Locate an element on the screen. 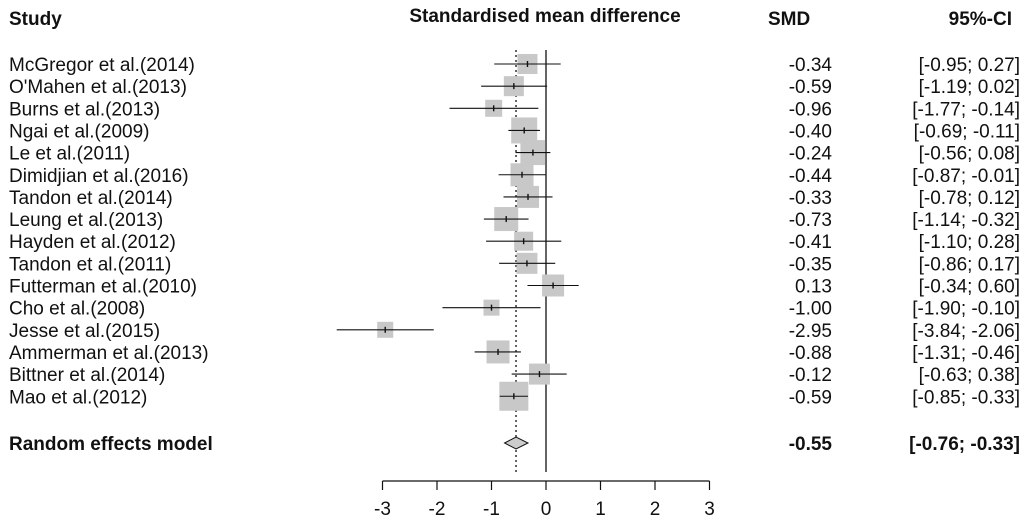 The width and height of the screenshot is (1026, 525). study-label: Tandon et al.(2011) is located at coordinates (90, 264).